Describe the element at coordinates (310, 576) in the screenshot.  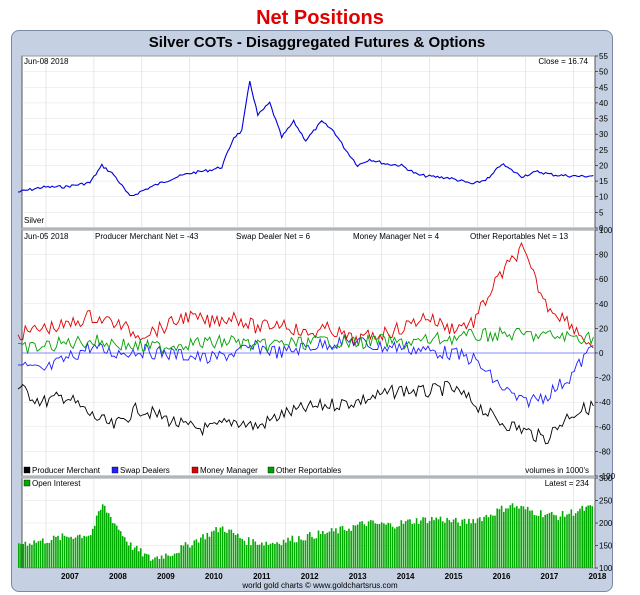
I see `x-tick-label: 2012` at that location.